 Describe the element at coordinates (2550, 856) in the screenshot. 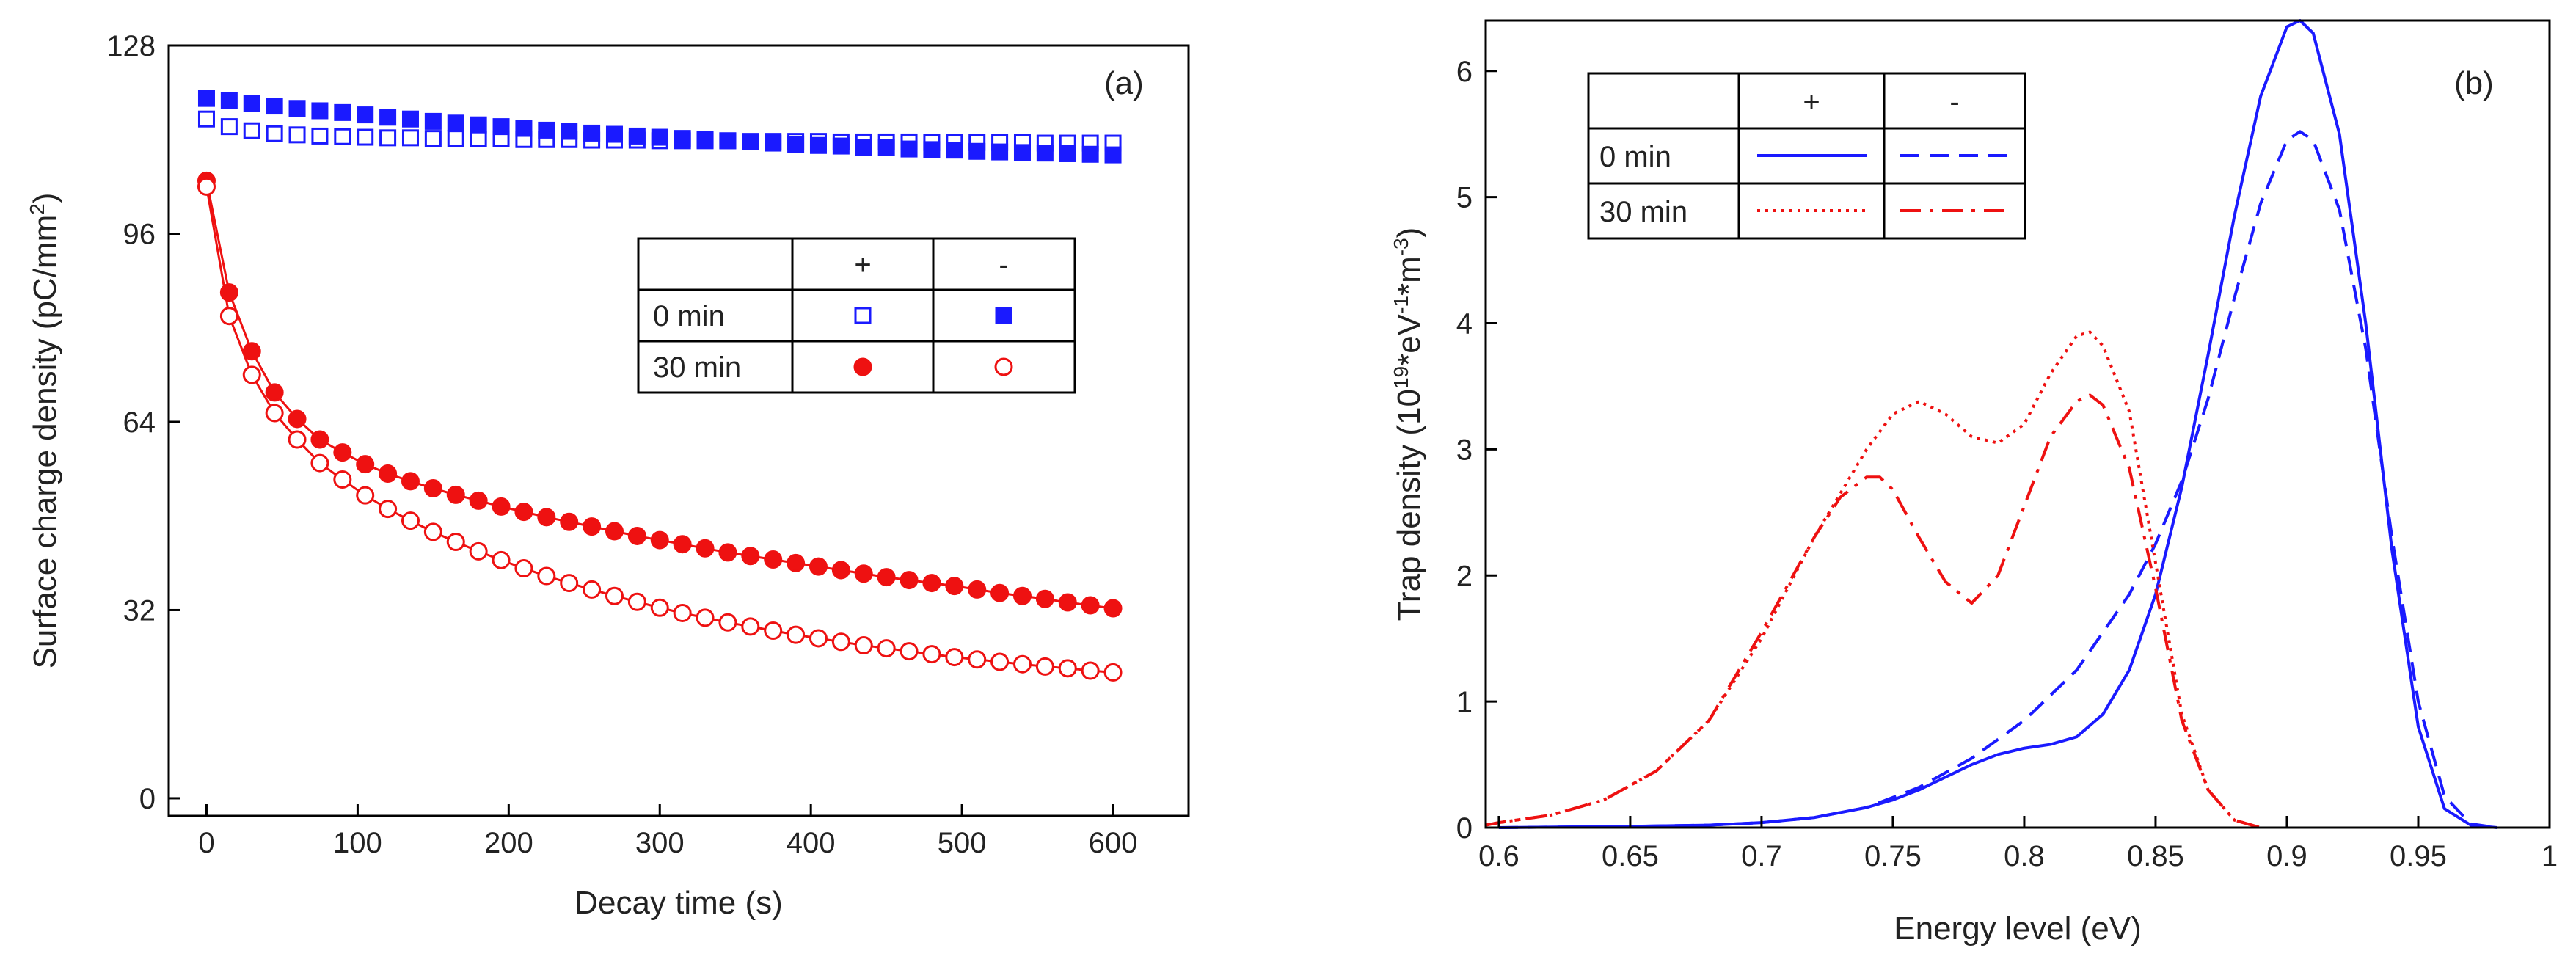

I see `panel-b-x-tick-label-1: 1` at that location.